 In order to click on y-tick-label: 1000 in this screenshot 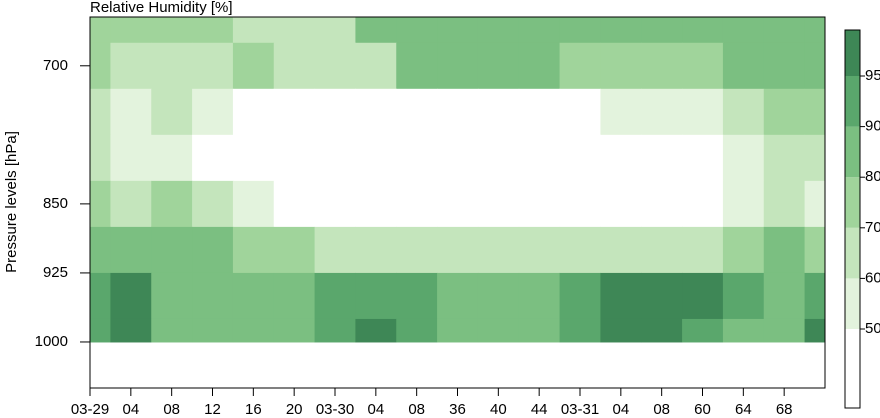, I will do `click(51, 341)`.